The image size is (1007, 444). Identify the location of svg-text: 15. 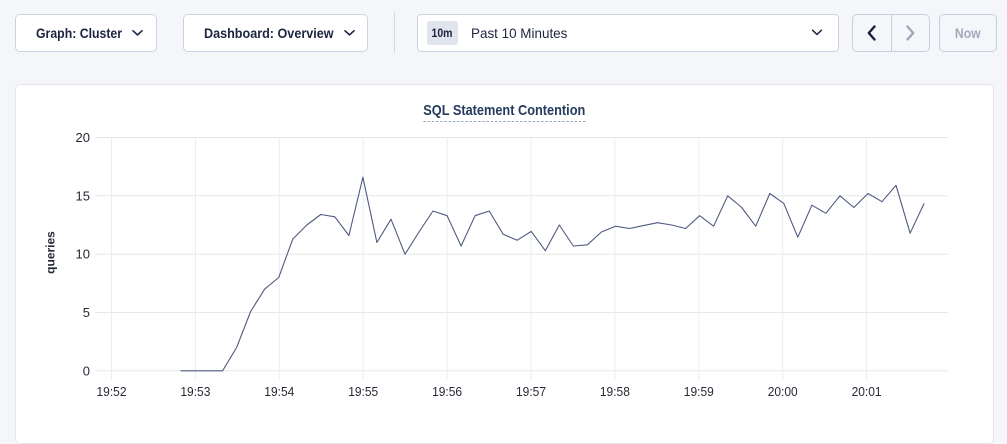
(83, 195).